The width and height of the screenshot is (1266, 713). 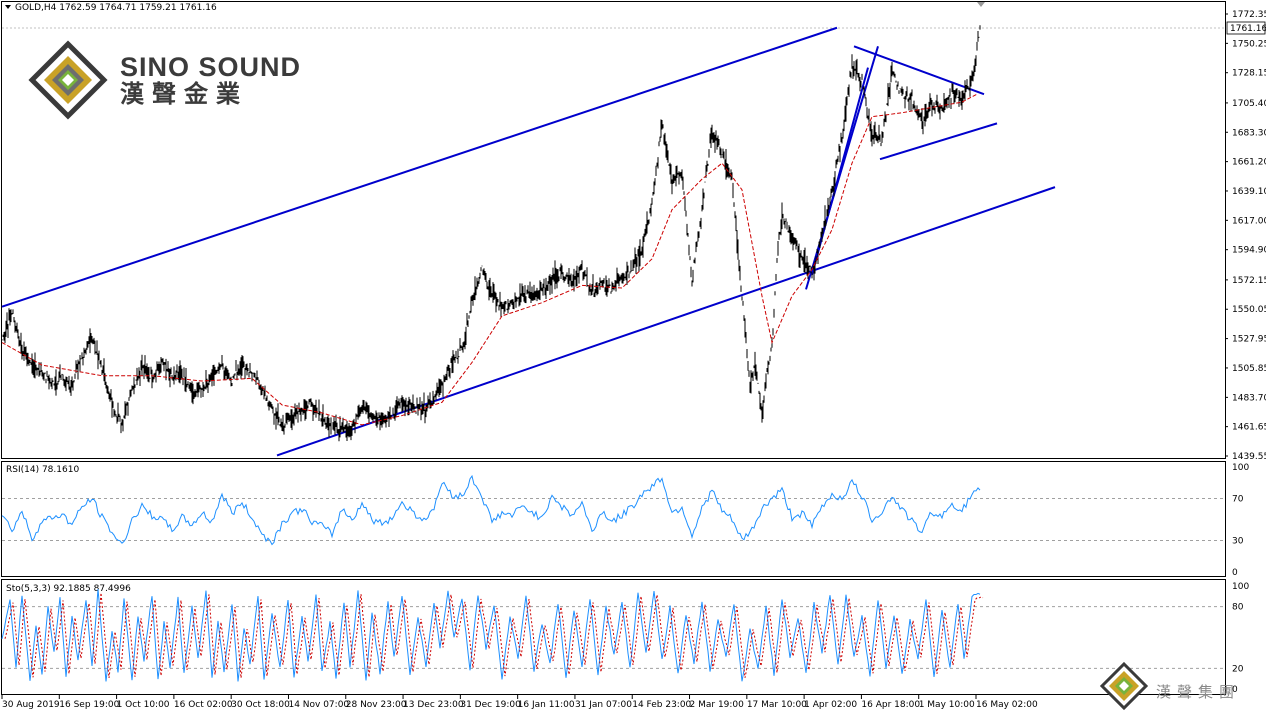 What do you see at coordinates (981, 4) in the screenshot?
I see `shift-marker-icon` at bounding box center [981, 4].